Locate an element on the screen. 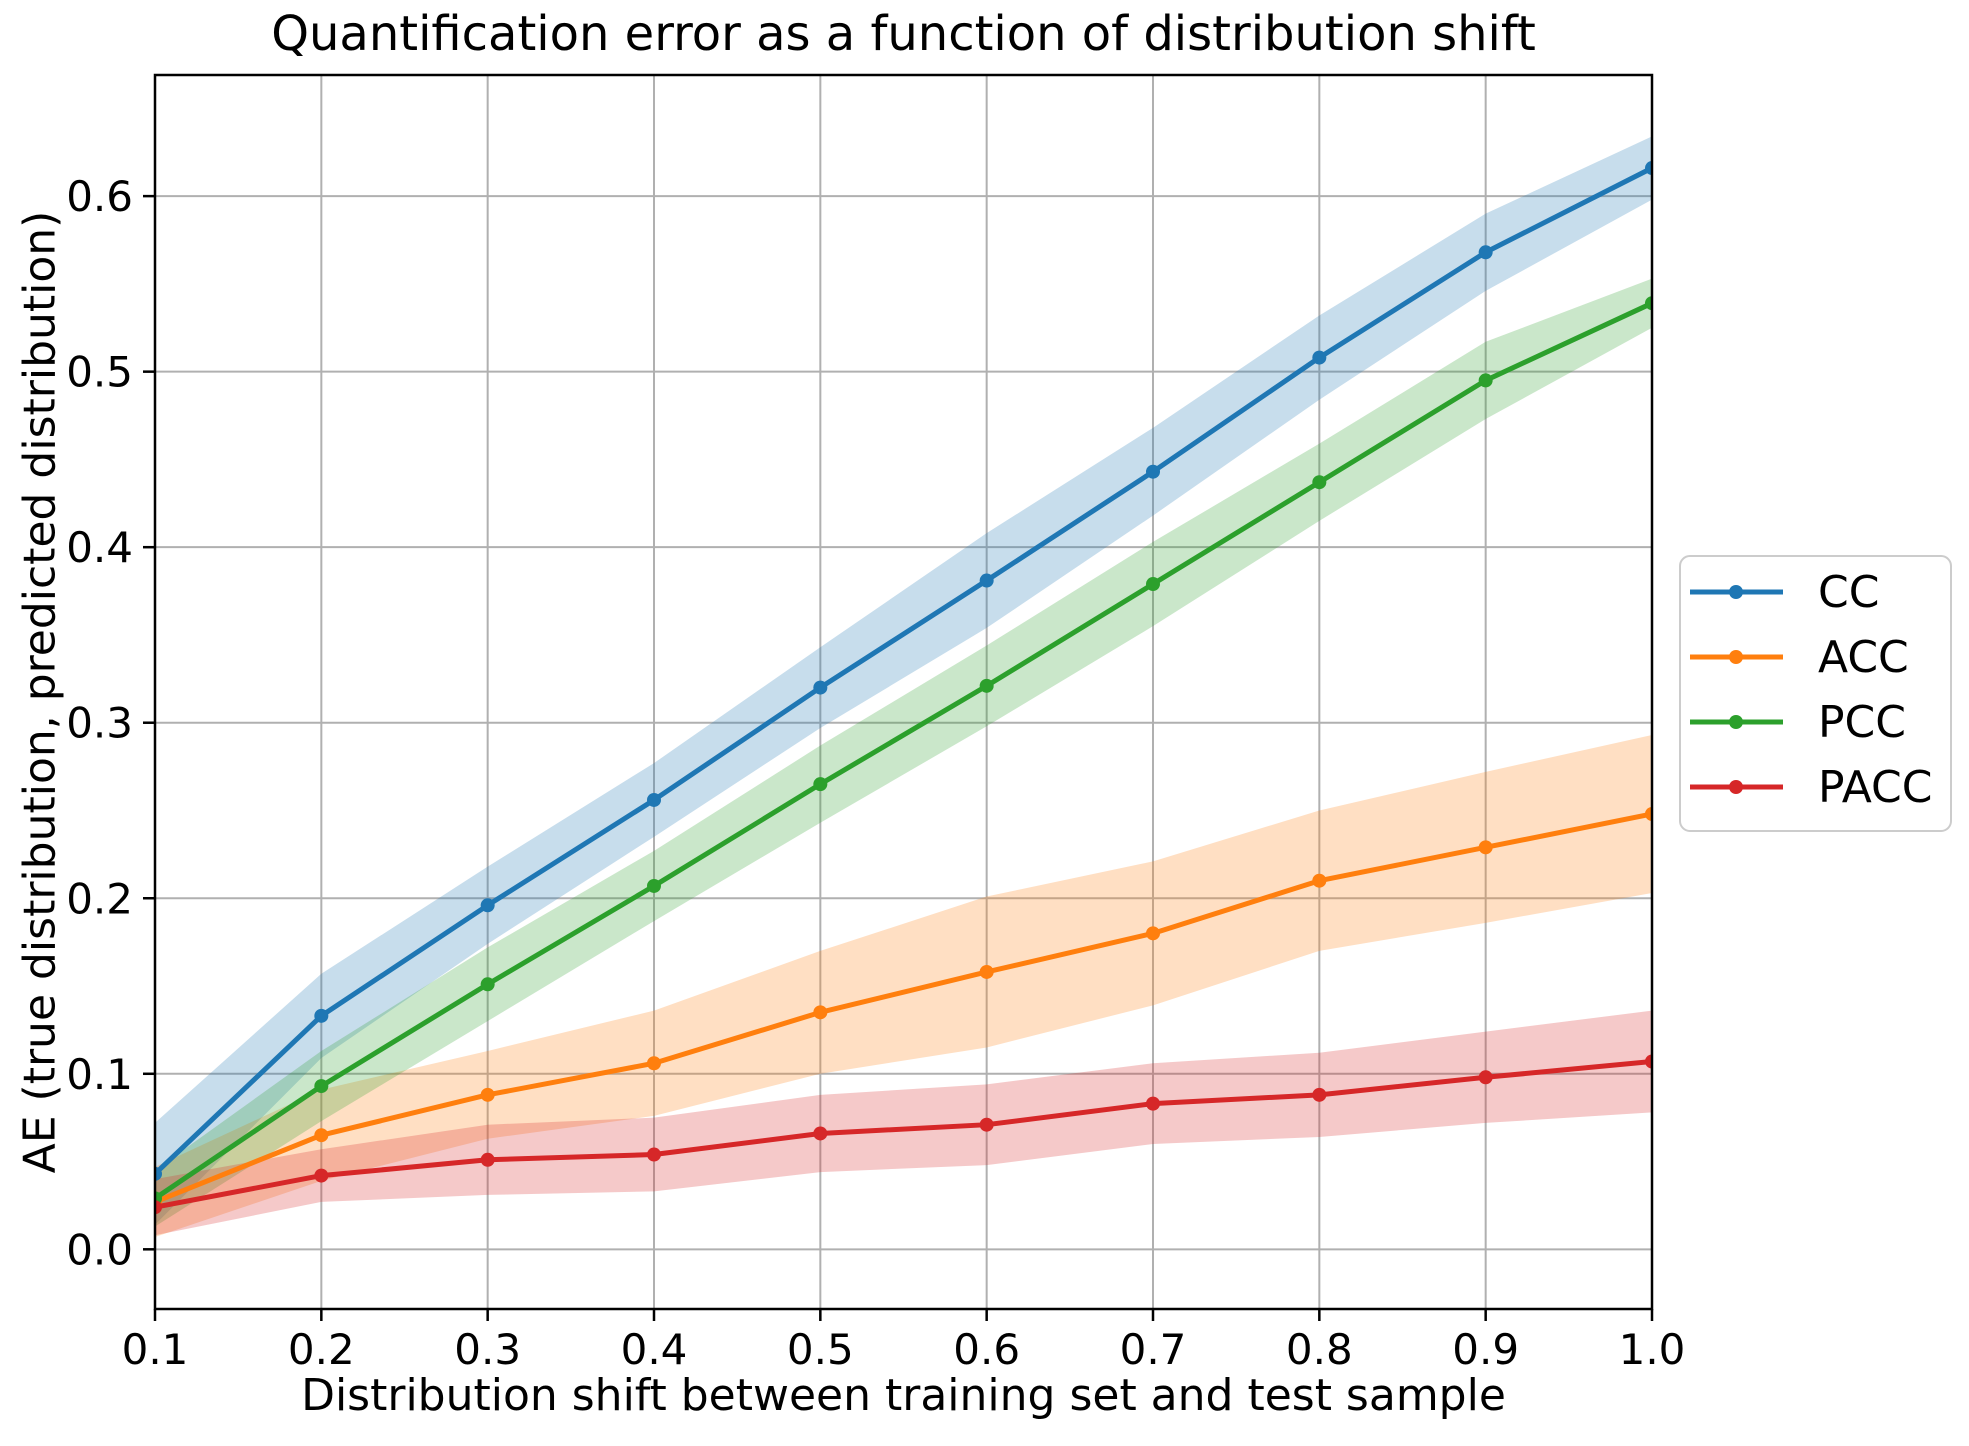 The height and width of the screenshot is (1446, 1969). series-line-PACC is located at coordinates (903, 1134).